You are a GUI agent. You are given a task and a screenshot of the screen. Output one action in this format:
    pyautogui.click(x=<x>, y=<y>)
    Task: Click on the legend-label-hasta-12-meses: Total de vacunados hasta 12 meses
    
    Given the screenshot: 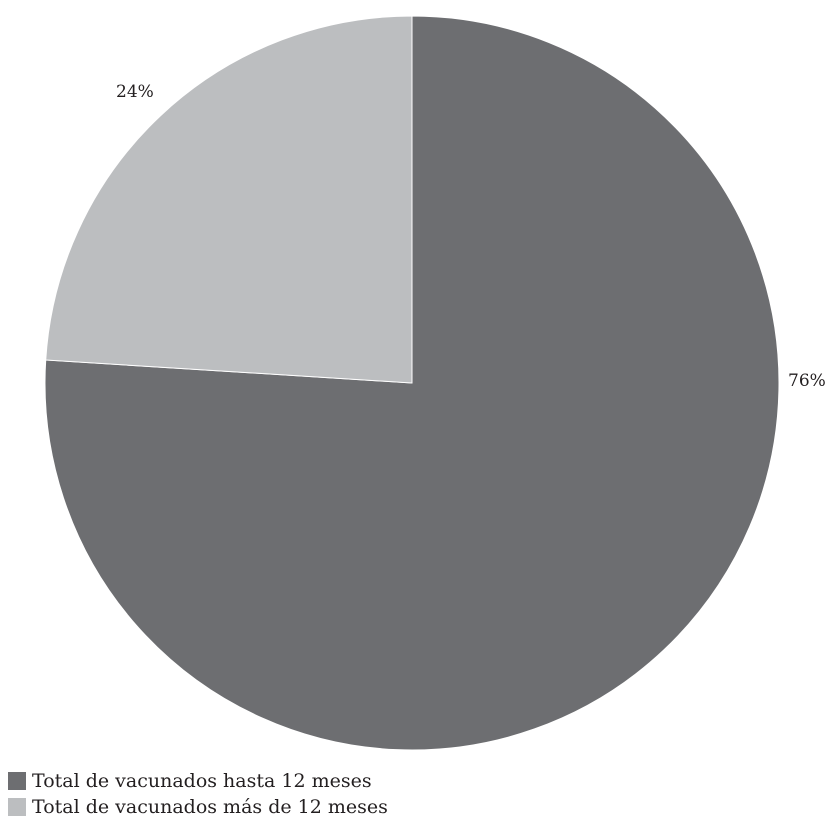 What is the action you would take?
    pyautogui.click(x=202, y=781)
    